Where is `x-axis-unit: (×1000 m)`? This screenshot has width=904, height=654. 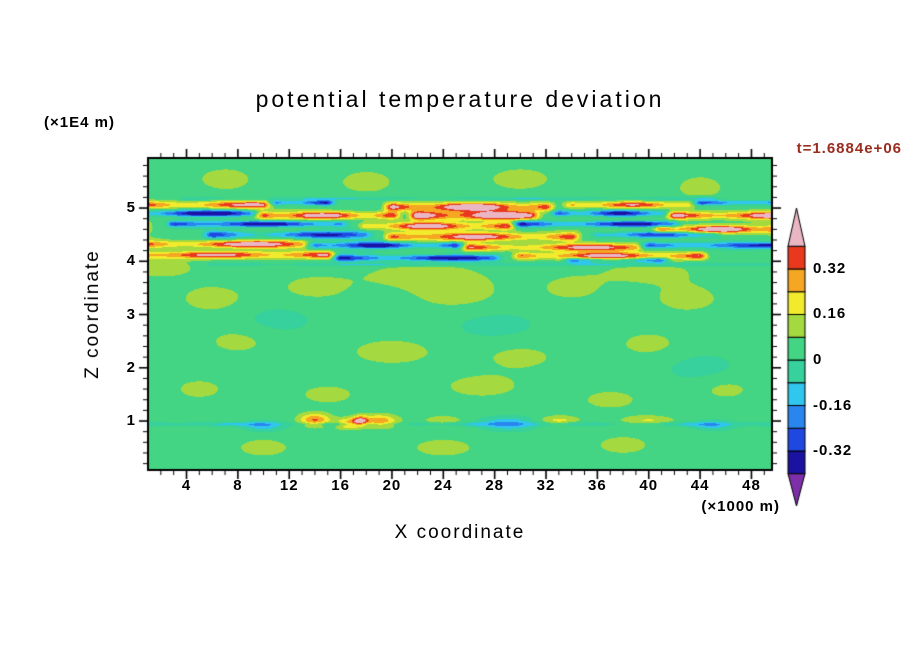 x-axis-unit: (×1000 m) is located at coordinates (740, 506).